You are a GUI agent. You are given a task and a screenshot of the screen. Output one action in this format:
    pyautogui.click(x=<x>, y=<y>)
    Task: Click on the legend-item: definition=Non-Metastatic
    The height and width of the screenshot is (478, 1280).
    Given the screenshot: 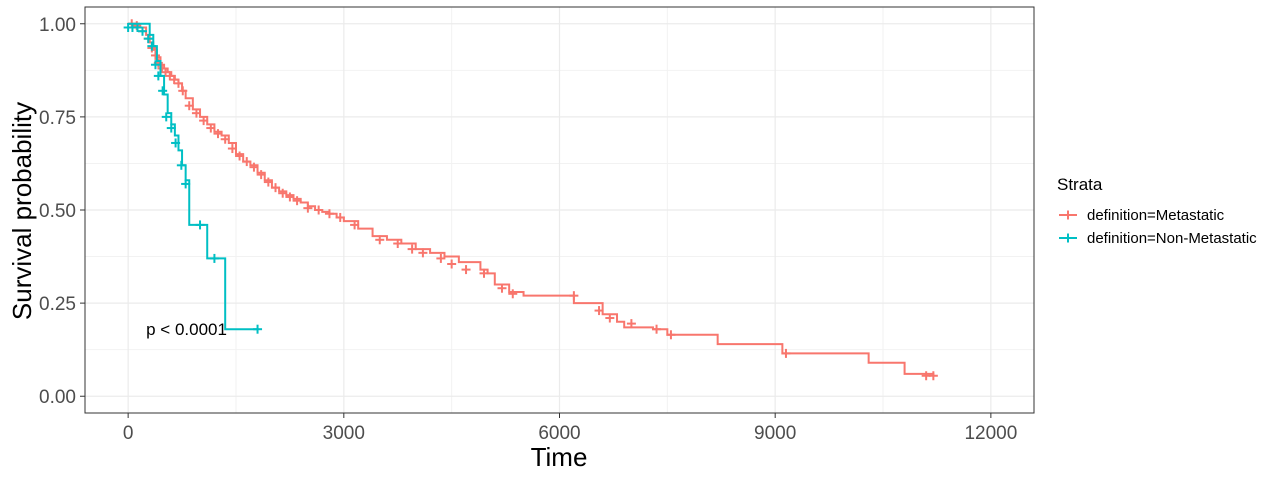 What is the action you would take?
    pyautogui.click(x=1158, y=238)
    